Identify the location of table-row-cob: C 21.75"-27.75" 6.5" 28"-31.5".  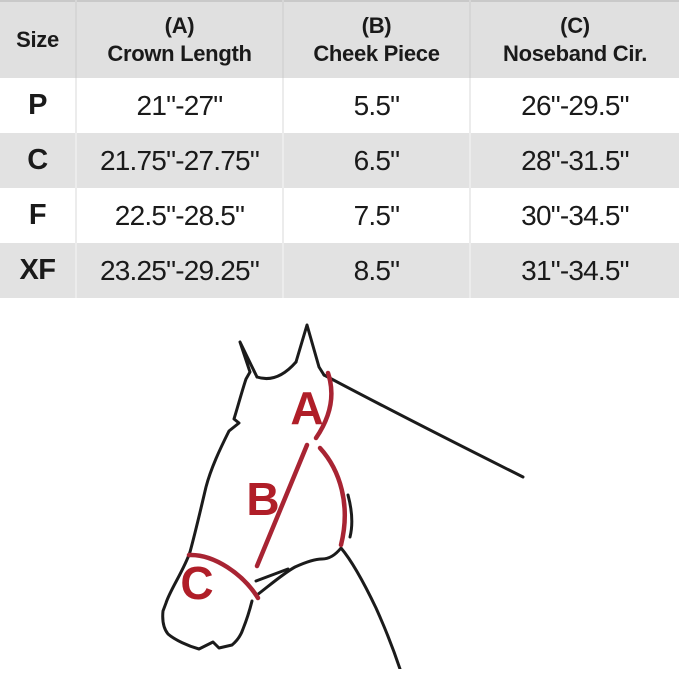
(339, 160).